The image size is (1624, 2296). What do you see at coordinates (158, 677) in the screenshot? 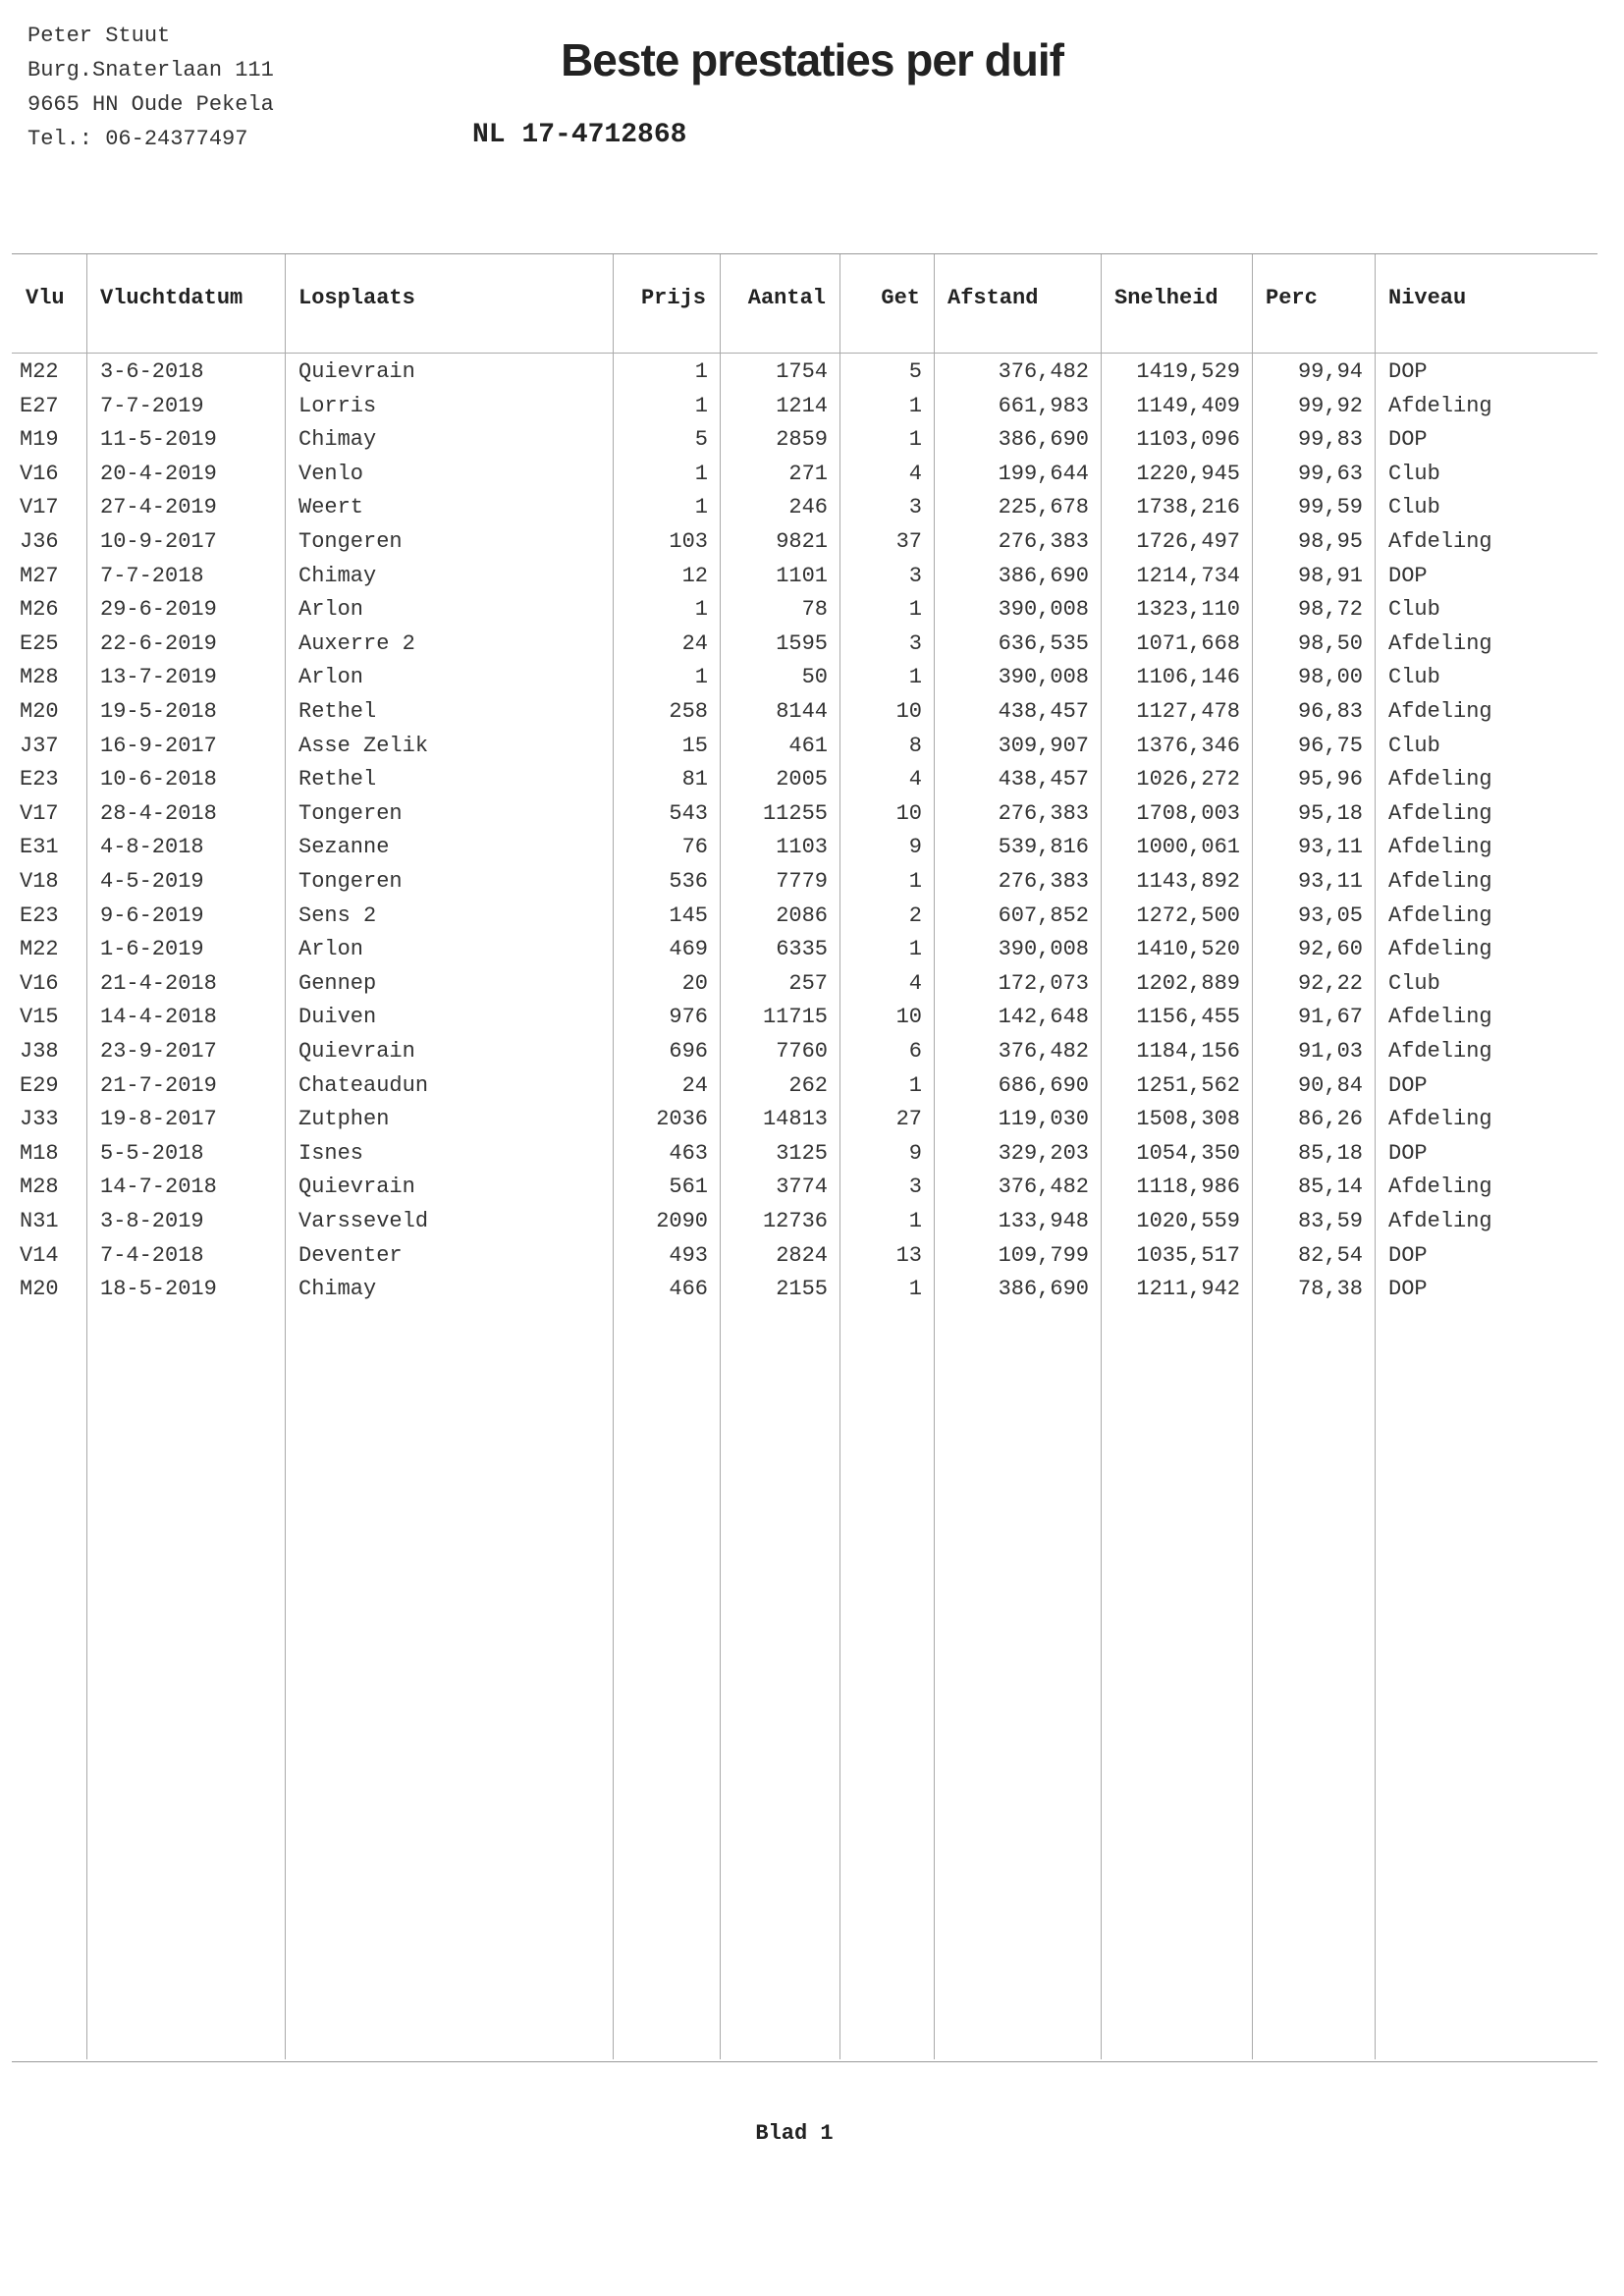
I see `cell-vluchtdatum: 13-7-2019` at bounding box center [158, 677].